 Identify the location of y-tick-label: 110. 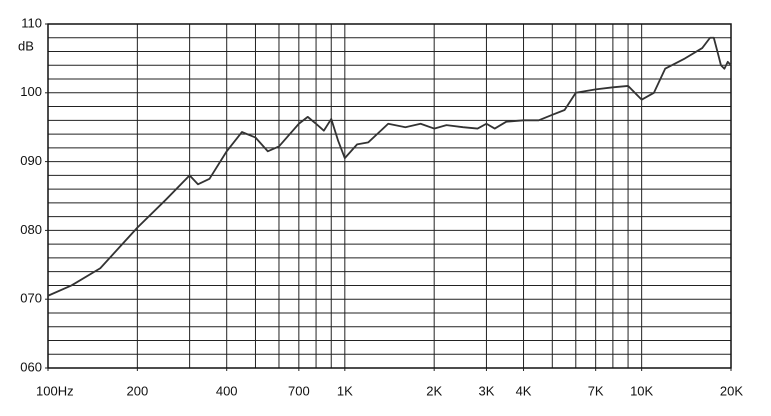
(31, 22).